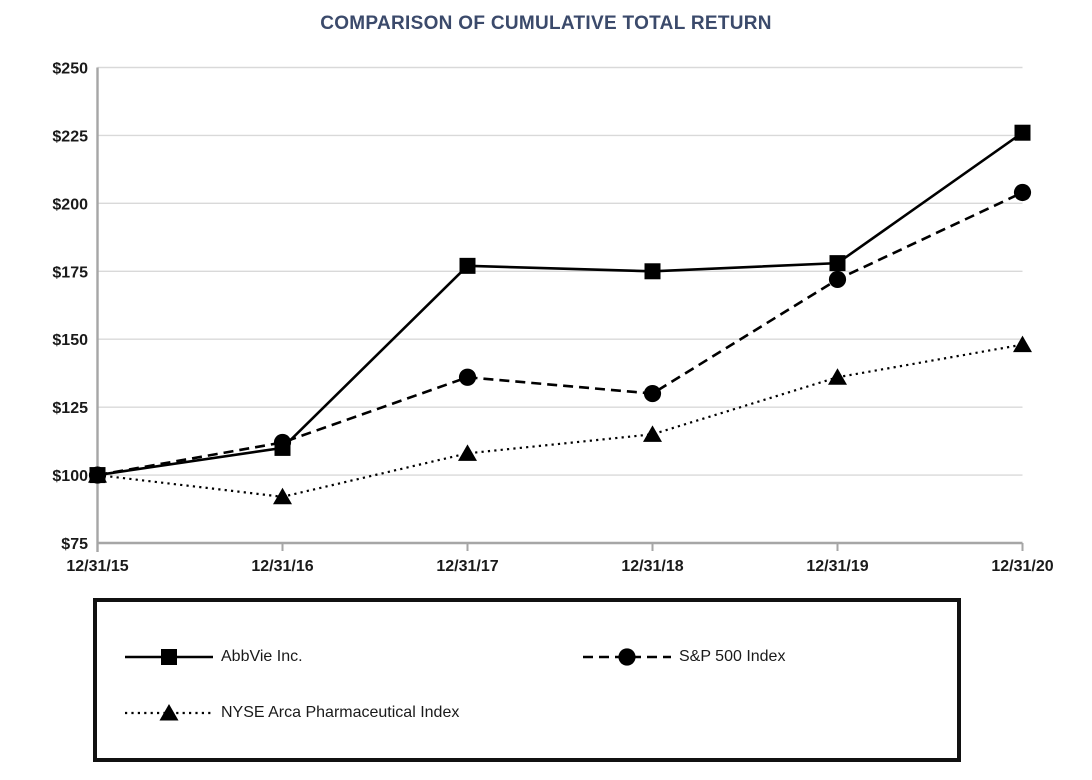 This screenshot has height=780, width=1092. Describe the element at coordinates (1022, 566) in the screenshot. I see `x-tick-label-5: 12/31/20` at that location.